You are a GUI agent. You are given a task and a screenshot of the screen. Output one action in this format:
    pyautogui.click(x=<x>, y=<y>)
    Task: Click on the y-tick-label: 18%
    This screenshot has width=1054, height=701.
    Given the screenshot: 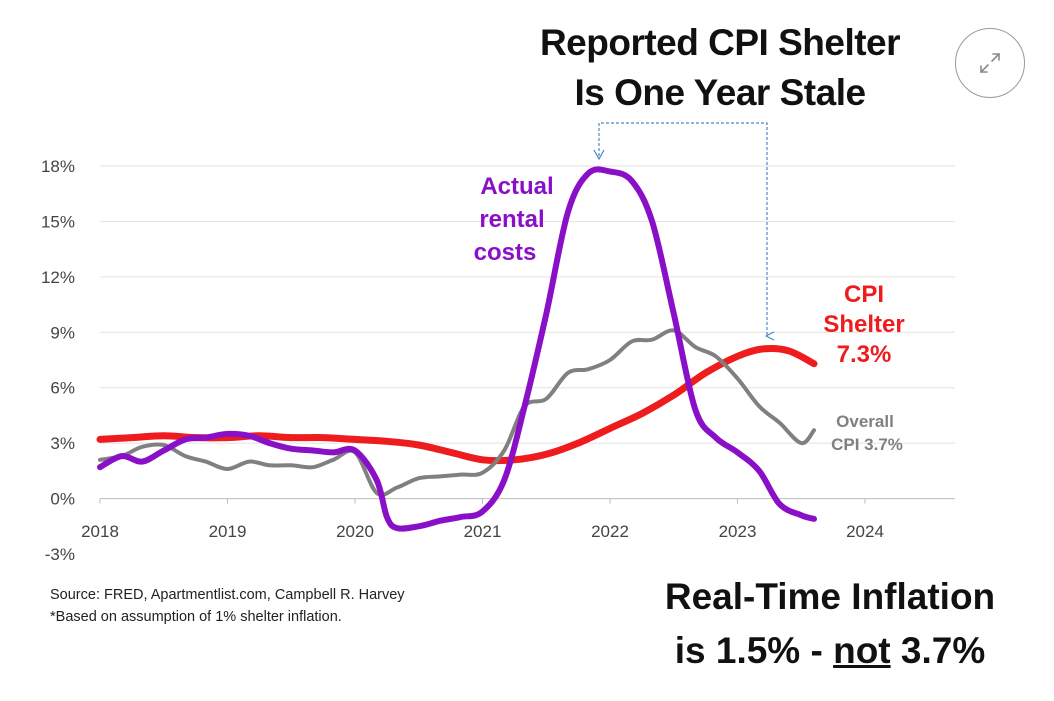 What is the action you would take?
    pyautogui.click(x=58, y=166)
    